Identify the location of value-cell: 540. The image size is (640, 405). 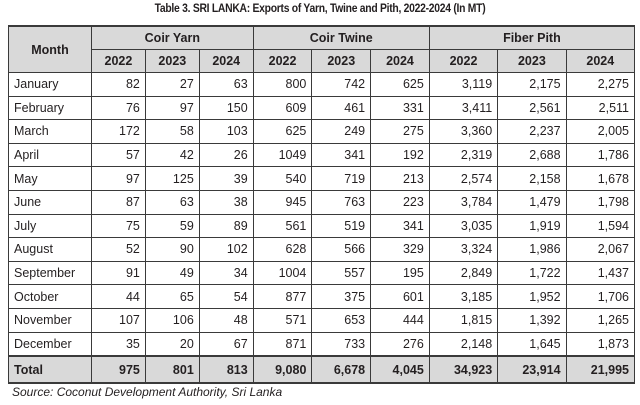
(282, 178).